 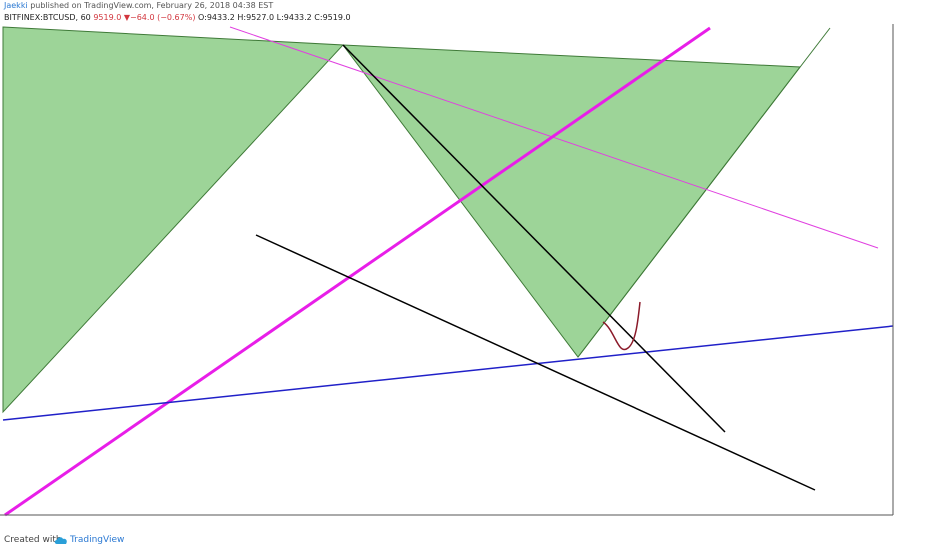 I want to click on ohlc: O:9433.2 H:9527.0 L:9433.2 C:9519.0, so click(x=274, y=17).